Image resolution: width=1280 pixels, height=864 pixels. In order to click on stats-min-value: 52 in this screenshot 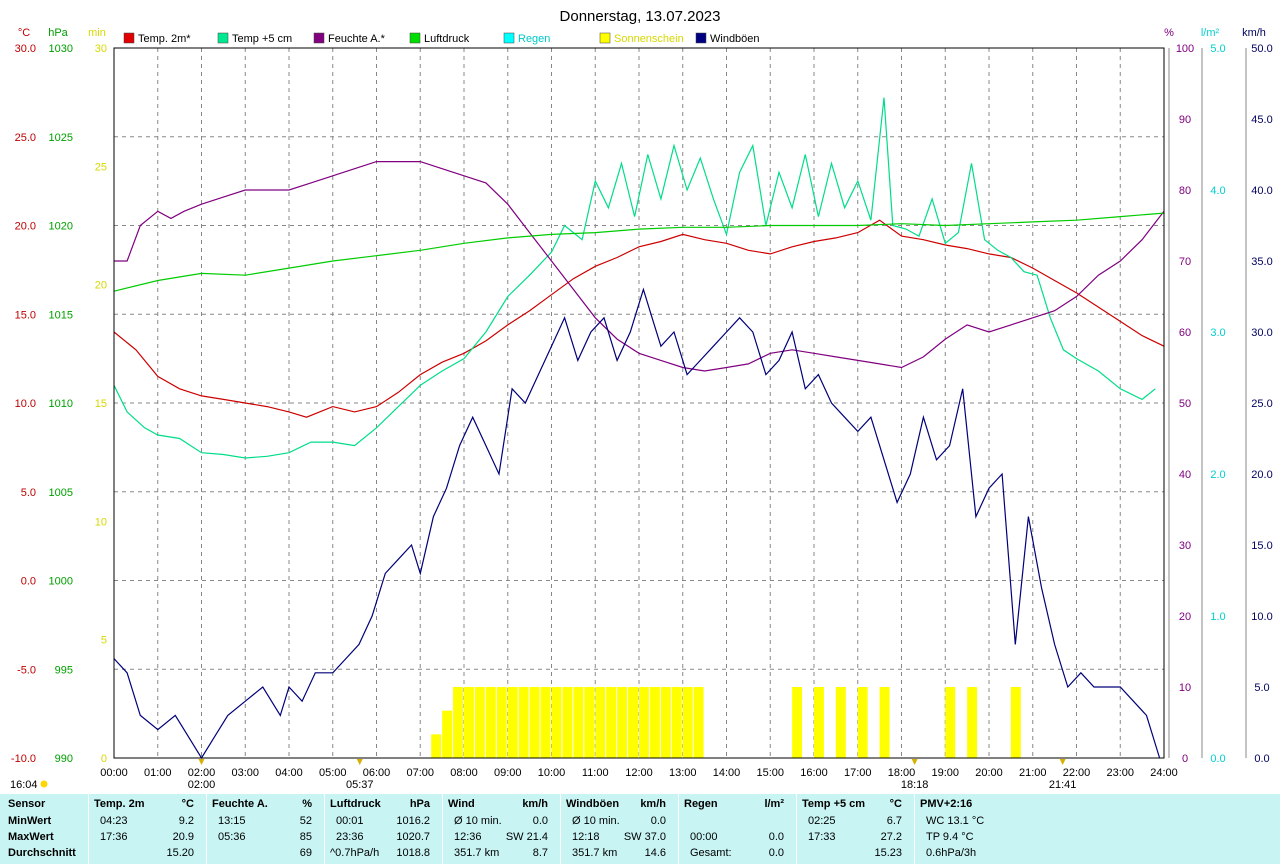, I will do `click(305, 821)`.